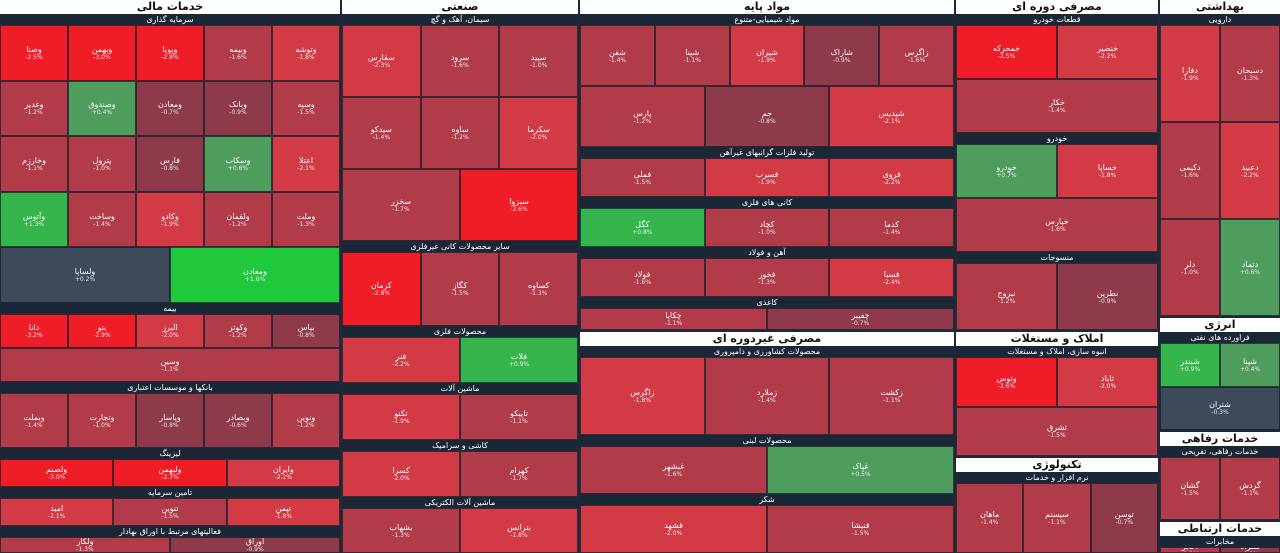 The height and width of the screenshot is (553, 1280). What do you see at coordinates (891, 227) in the screenshot?
I see `stock-cell: کدما -1.4%` at bounding box center [891, 227].